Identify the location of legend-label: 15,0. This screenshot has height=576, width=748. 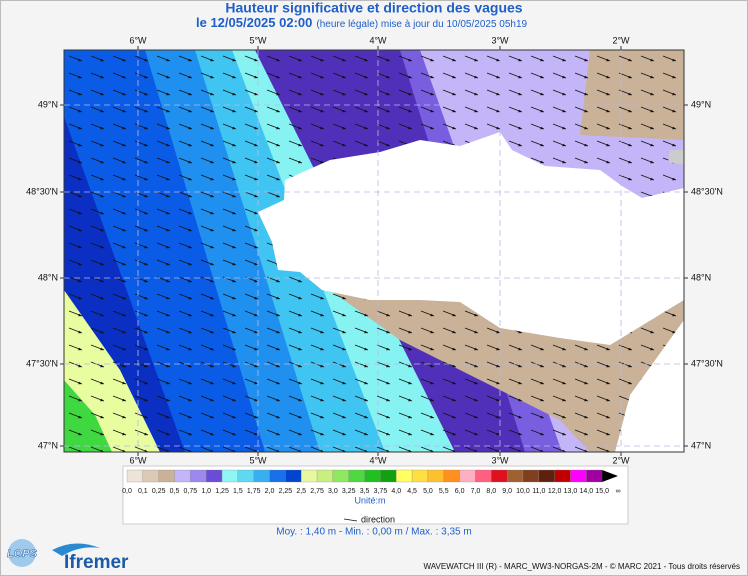
(602, 491).